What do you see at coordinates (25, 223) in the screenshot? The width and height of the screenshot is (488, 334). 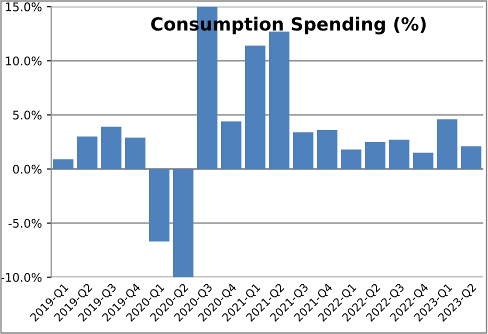 I see `y-tick-label: -5.0%` at bounding box center [25, 223].